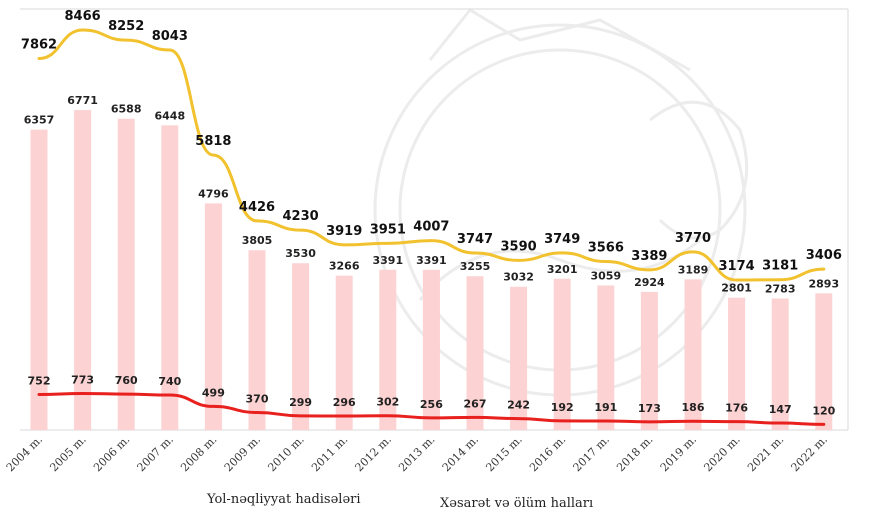 The width and height of the screenshot is (890, 522). Describe the element at coordinates (213, 193) in the screenshot. I see `data-label-1-4: 4796` at that location.